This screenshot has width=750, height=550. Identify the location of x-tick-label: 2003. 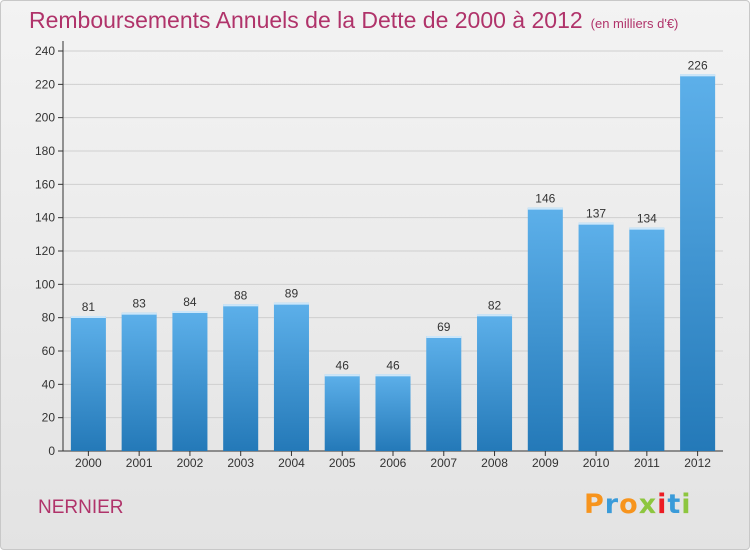
(240, 463).